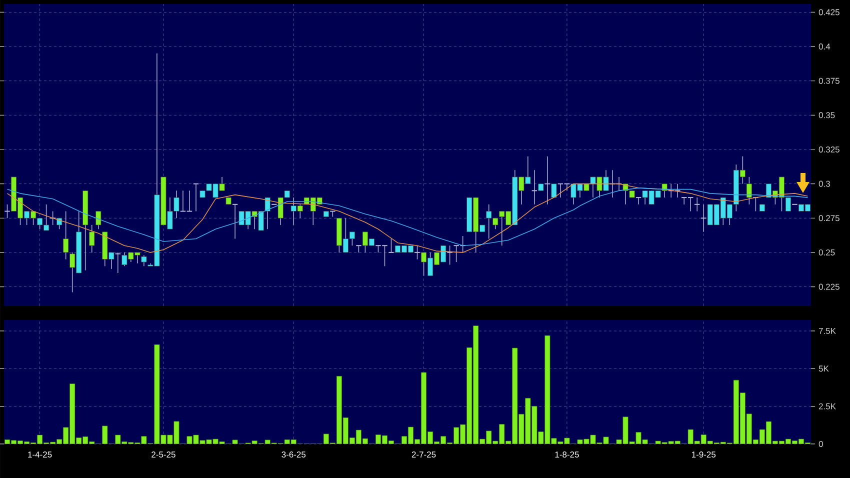 This screenshot has width=850, height=478. What do you see at coordinates (820, 443) in the screenshot?
I see `y-tick-label: 0` at bounding box center [820, 443].